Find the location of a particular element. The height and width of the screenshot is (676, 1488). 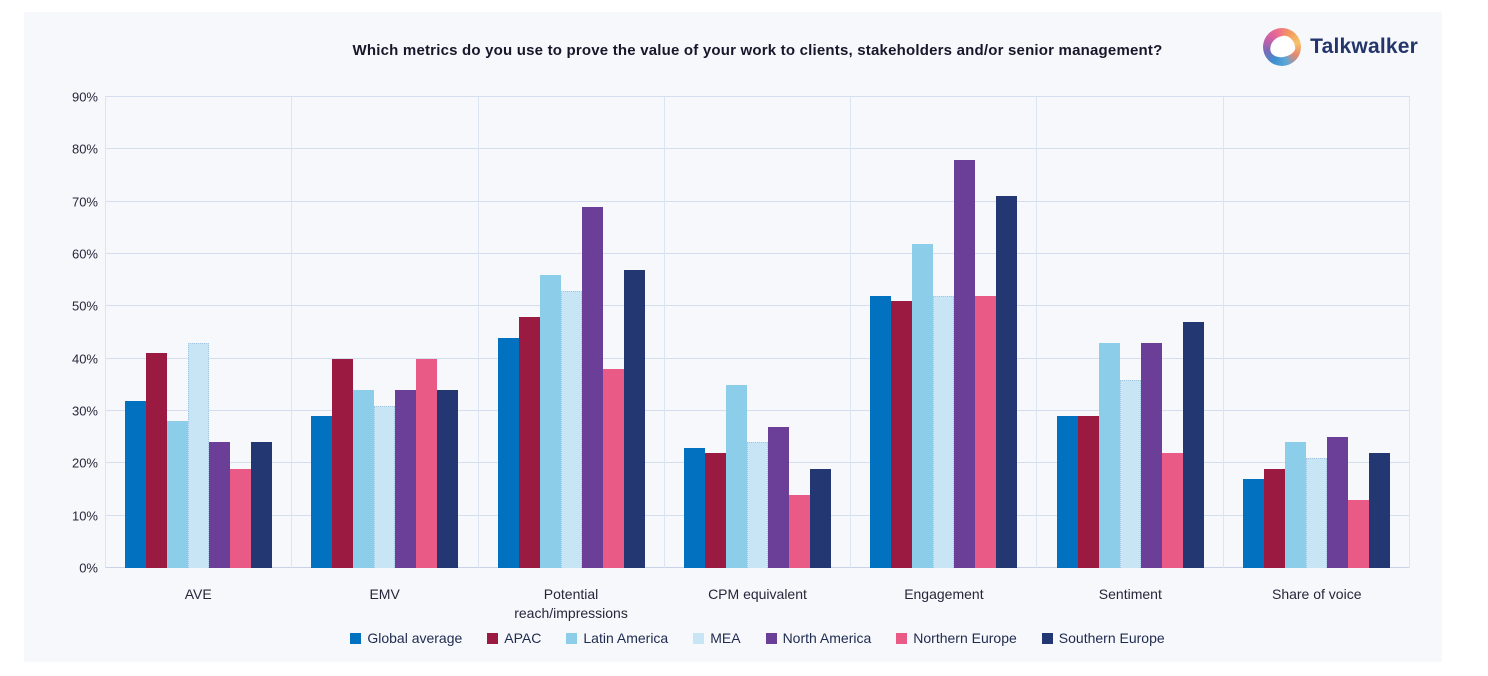

category-label: Engagement is located at coordinates (944, 594).